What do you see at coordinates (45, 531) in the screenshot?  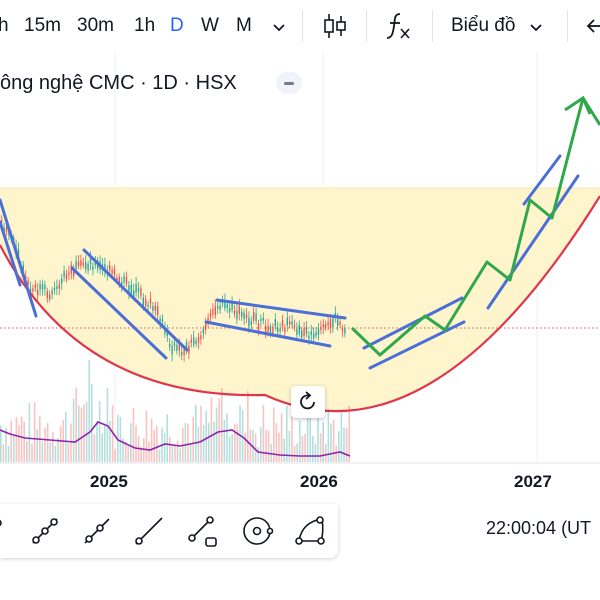 I see `info-line-tool-icon` at bounding box center [45, 531].